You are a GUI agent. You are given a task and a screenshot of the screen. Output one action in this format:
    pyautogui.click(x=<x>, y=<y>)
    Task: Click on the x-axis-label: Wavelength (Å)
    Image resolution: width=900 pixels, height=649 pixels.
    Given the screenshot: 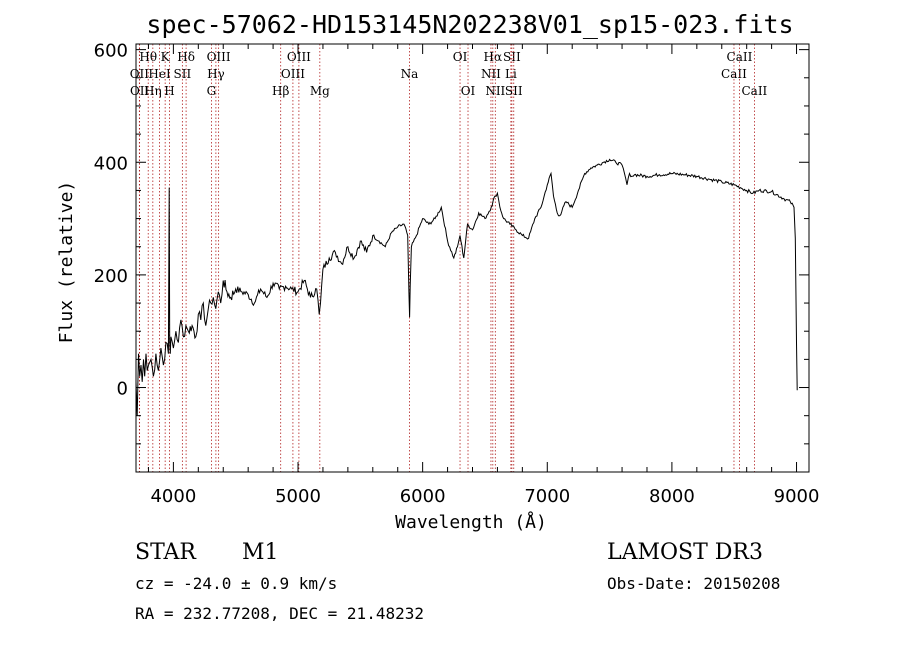 What is the action you would take?
    pyautogui.click(x=471, y=522)
    